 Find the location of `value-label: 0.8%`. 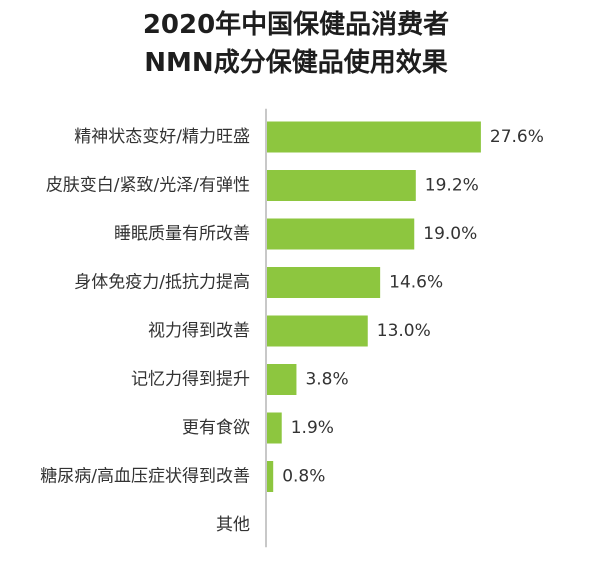

value-label: 0.8% is located at coordinates (303, 477).